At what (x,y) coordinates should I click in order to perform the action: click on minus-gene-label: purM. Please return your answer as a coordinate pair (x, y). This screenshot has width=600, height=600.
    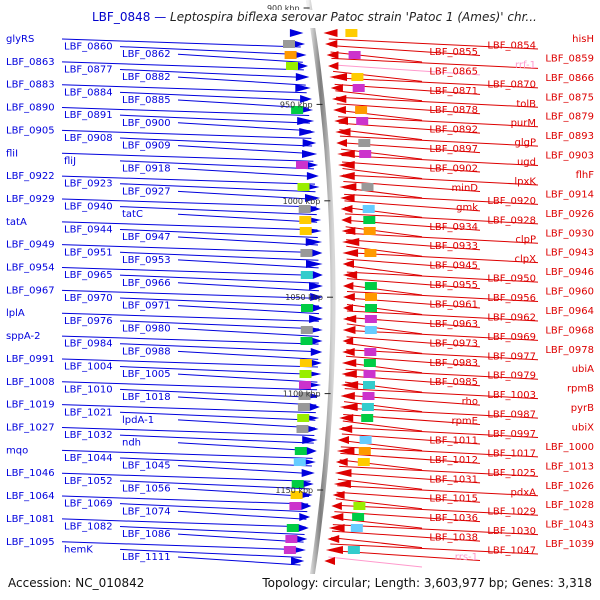
    Looking at the image, I should click on (523, 123).